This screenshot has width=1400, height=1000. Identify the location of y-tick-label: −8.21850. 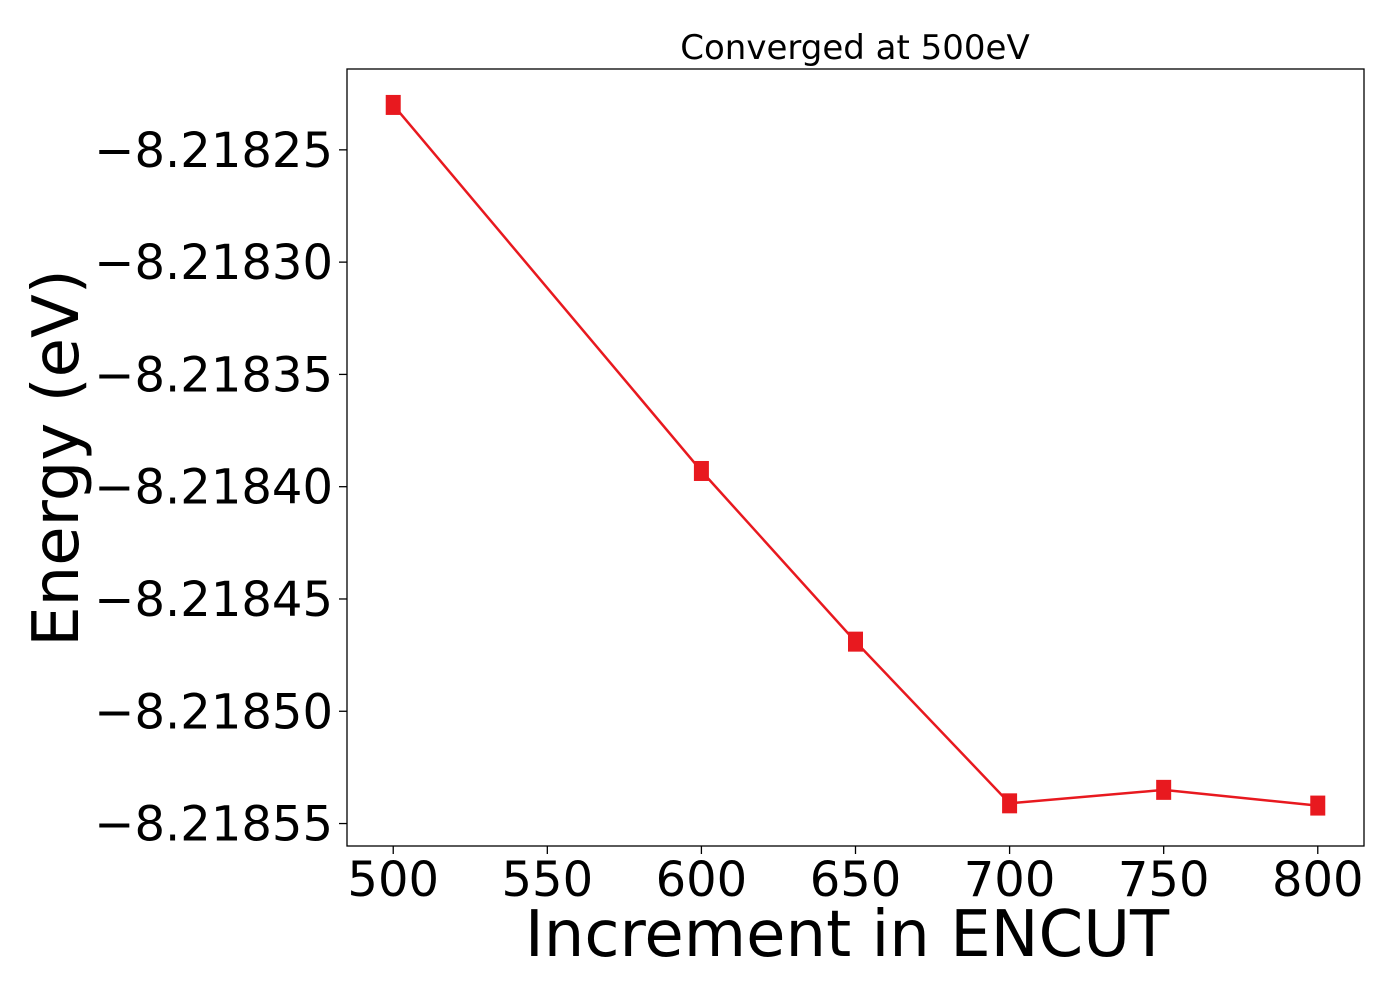
(213, 712).